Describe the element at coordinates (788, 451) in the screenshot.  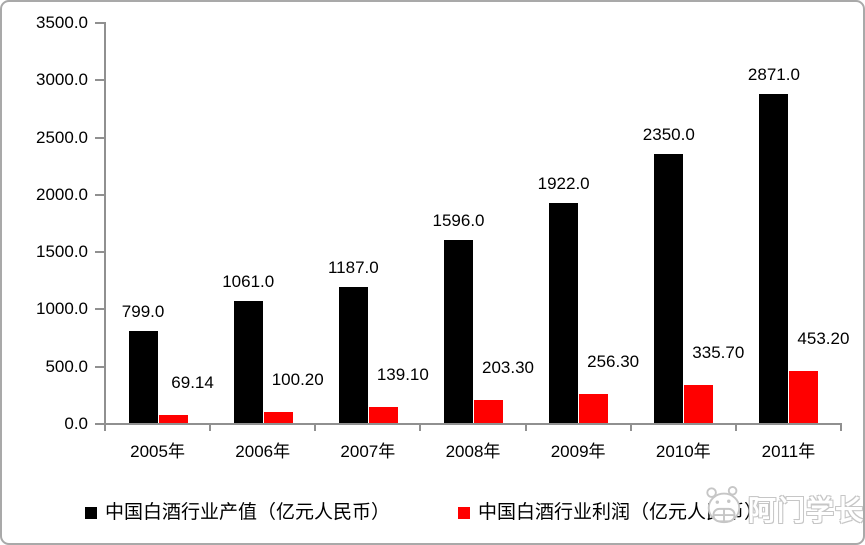
I see `x-axis-category-label: 2011年` at that location.